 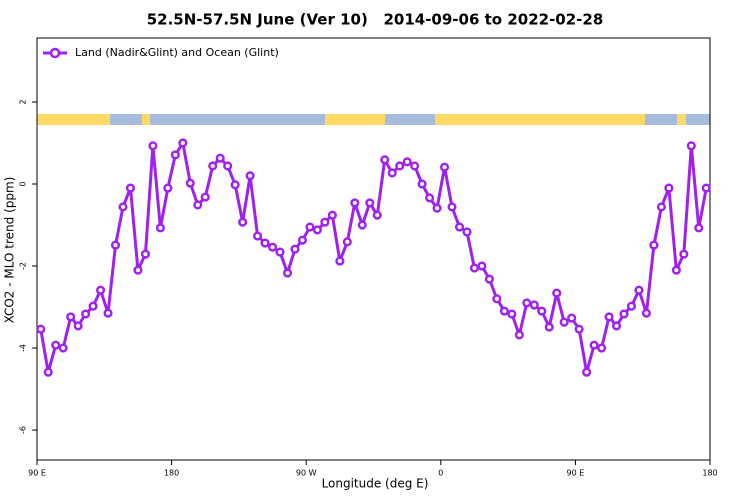 What do you see at coordinates (23, 101) in the screenshot?
I see `y-tick-label: 2` at bounding box center [23, 101].